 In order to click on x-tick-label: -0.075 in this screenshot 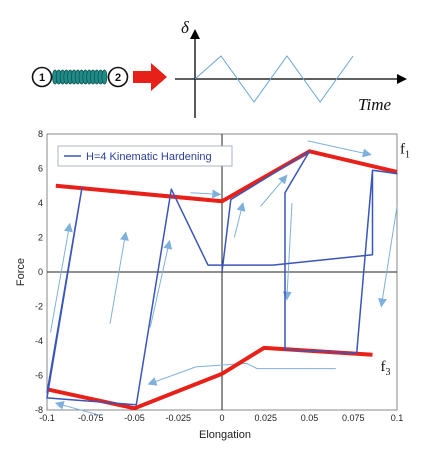, I will do `click(91, 418)`.